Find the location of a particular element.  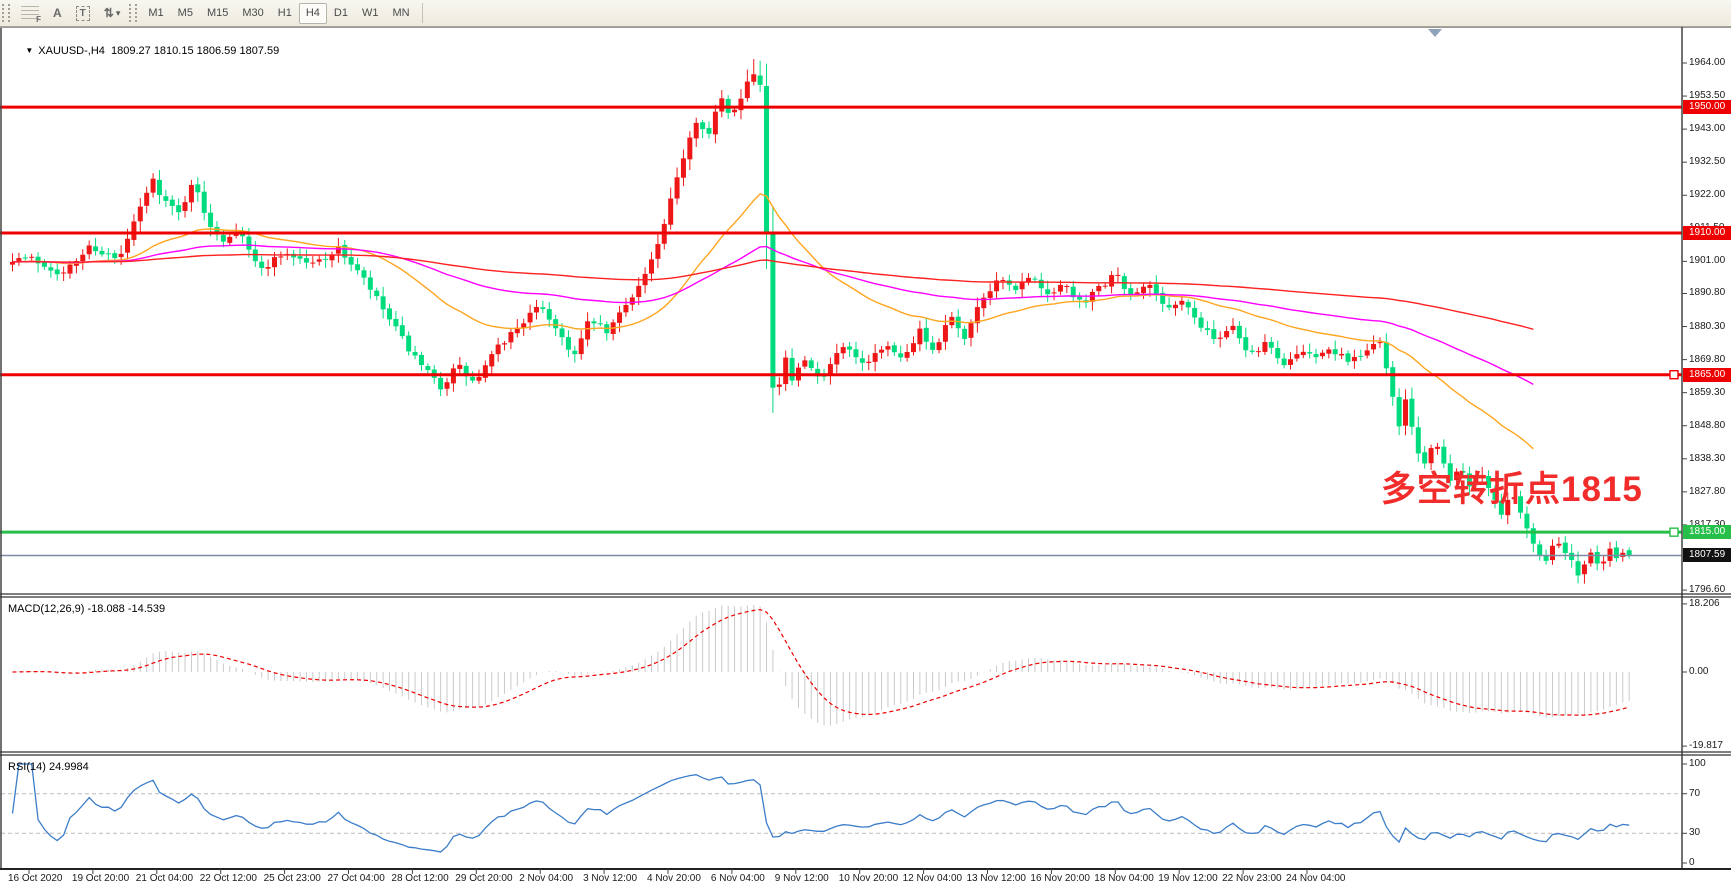

symbol-dropdown-icon: ▼ is located at coordinates (29, 50).